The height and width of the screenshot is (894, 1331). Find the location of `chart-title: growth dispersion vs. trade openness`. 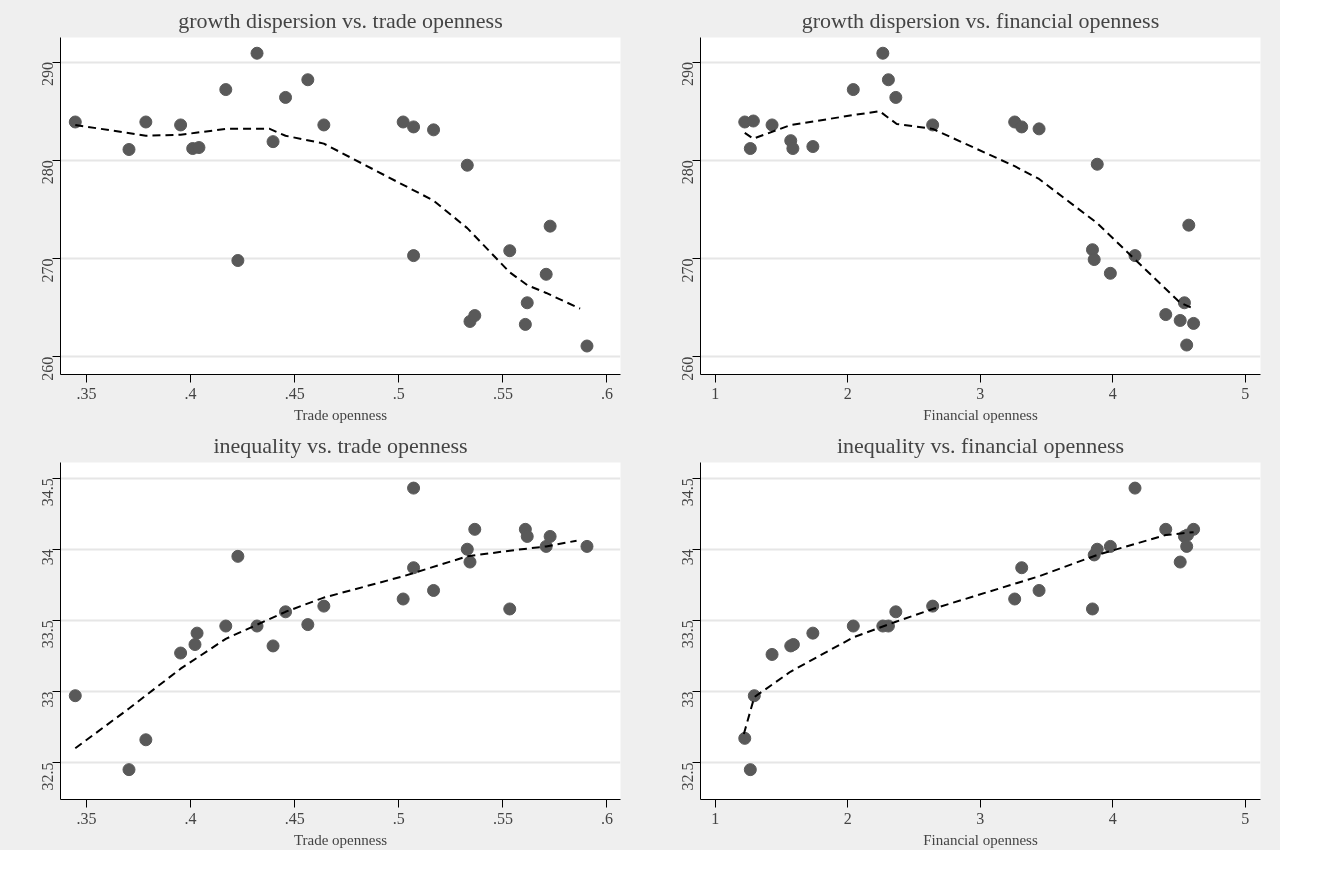

chart-title: growth dispersion vs. trade openness is located at coordinates (340, 20).